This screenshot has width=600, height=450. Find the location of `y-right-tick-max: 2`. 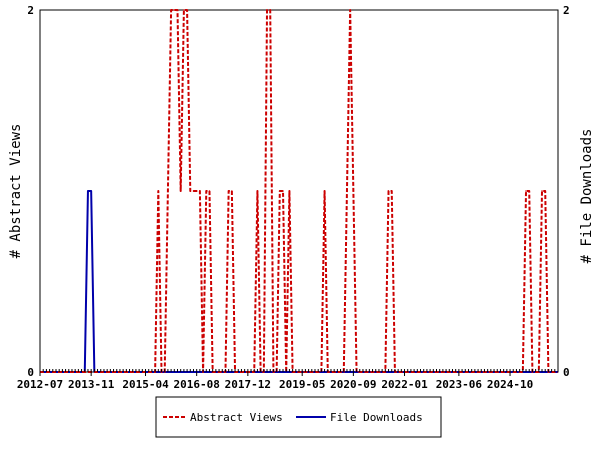

y-right-tick-max: 2 is located at coordinates (566, 10).